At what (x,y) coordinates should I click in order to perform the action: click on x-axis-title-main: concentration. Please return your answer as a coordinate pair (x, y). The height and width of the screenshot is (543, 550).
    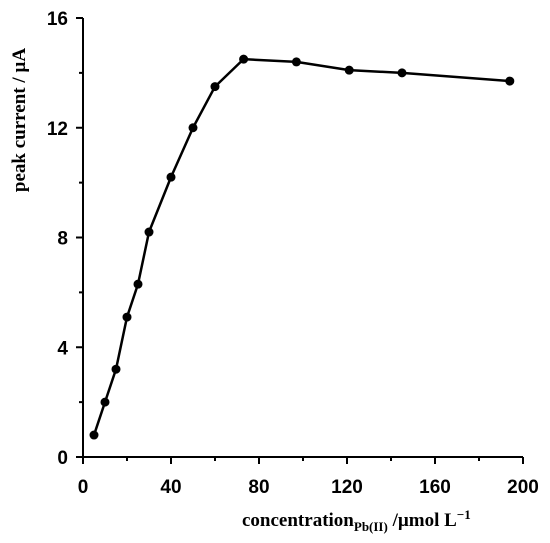
    Looking at the image, I should click on (298, 520).